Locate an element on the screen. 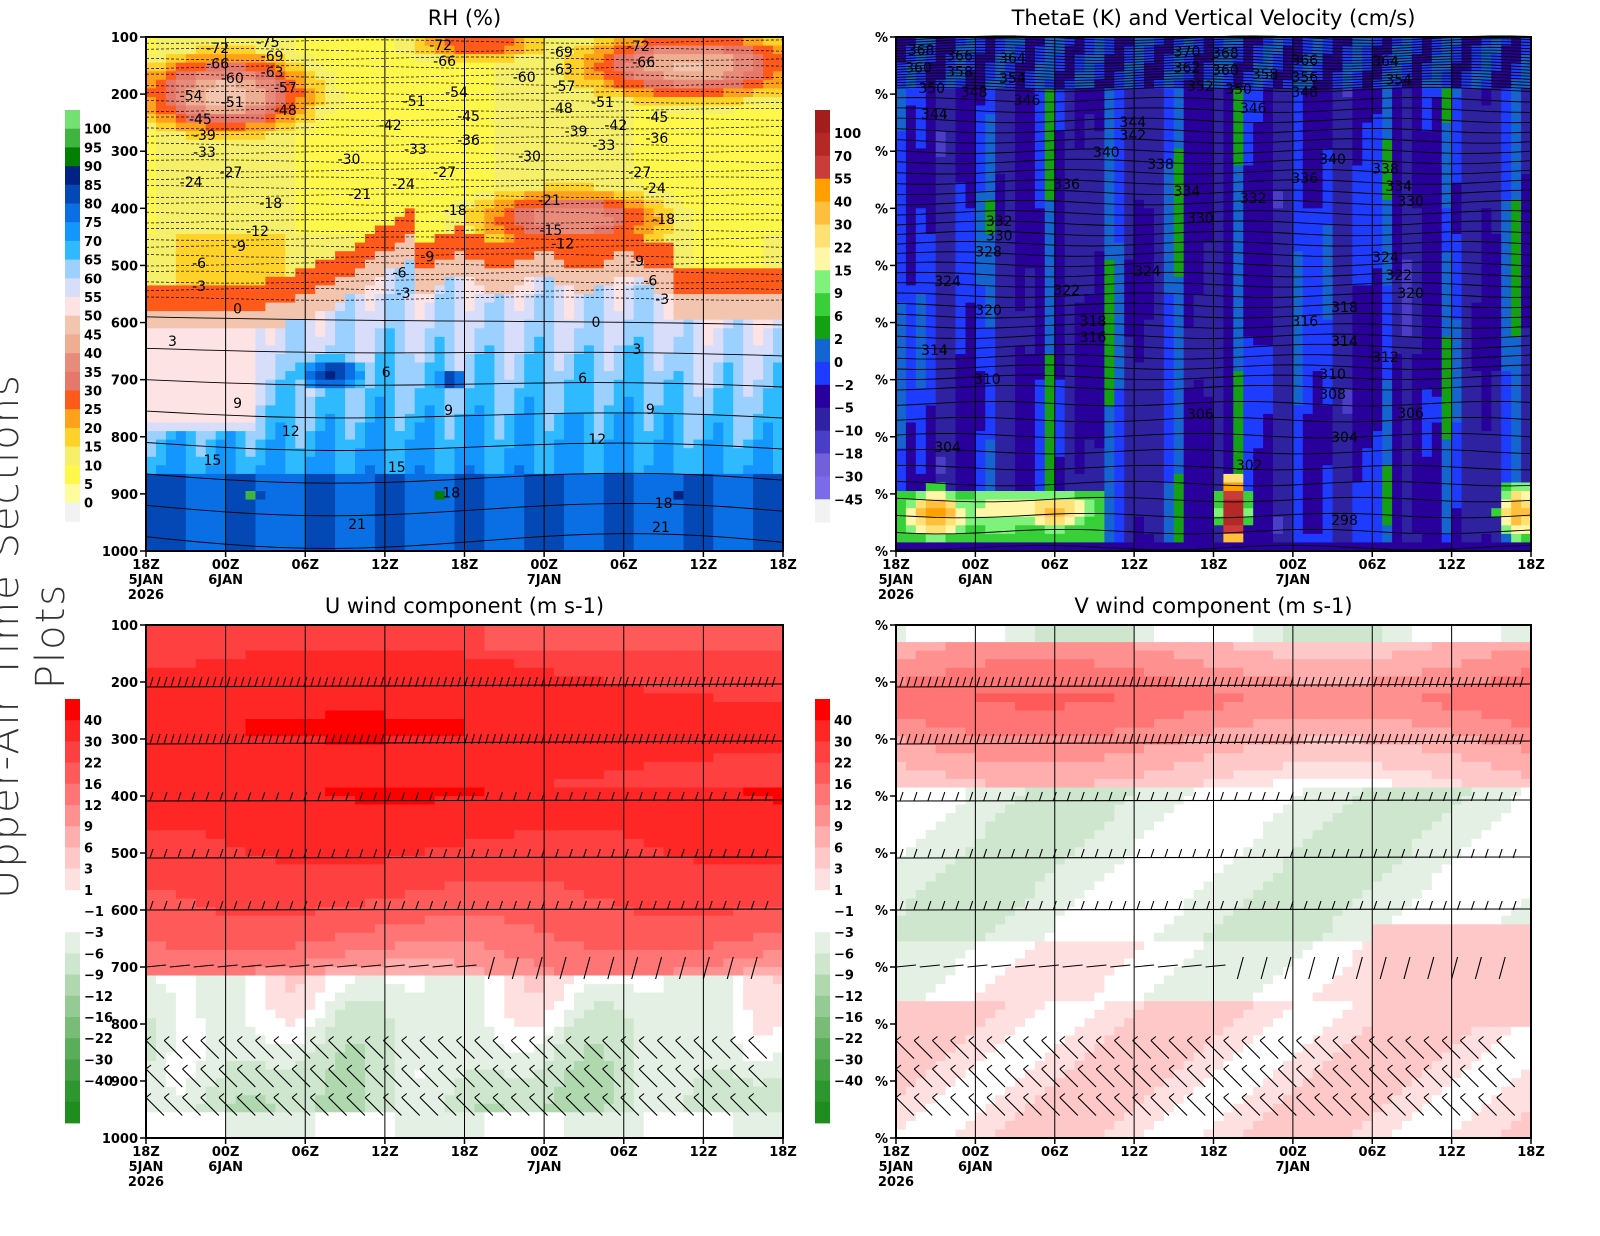 The width and height of the screenshot is (1600, 1236). isotherm-line is located at coordinates (464, 144).